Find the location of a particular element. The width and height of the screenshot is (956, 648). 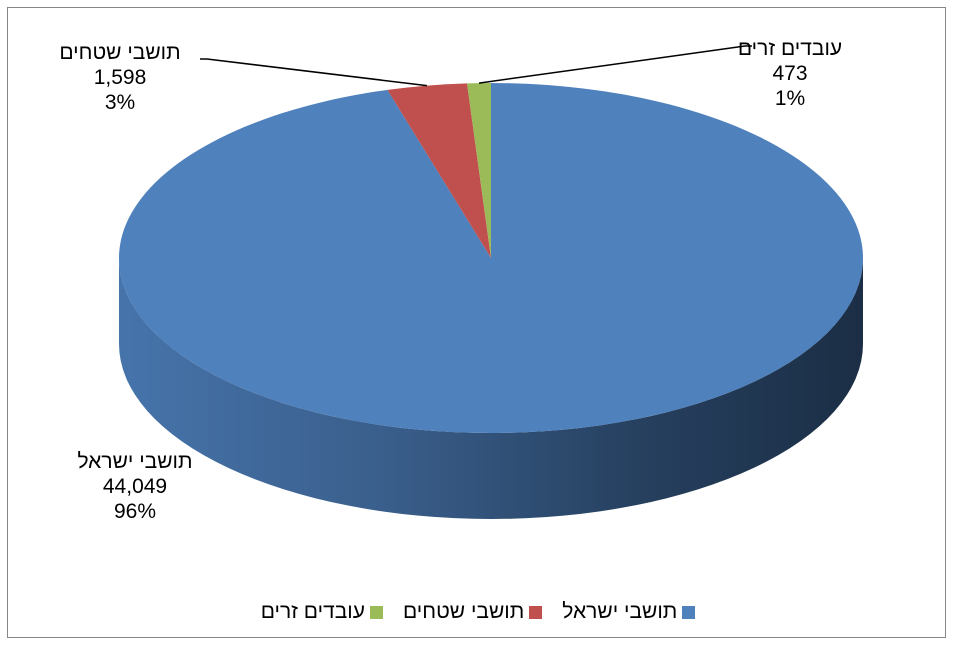

data-label-foreign-workers: עובדים זרים 473 1% is located at coordinates (790, 73).